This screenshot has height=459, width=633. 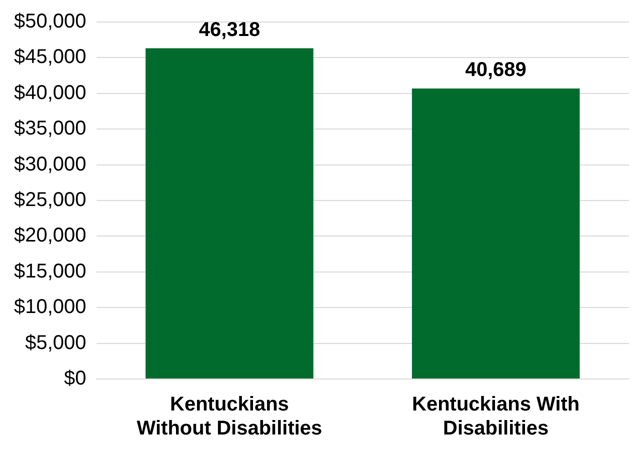 I want to click on y-tick-label: $45,000, so click(x=50, y=57).